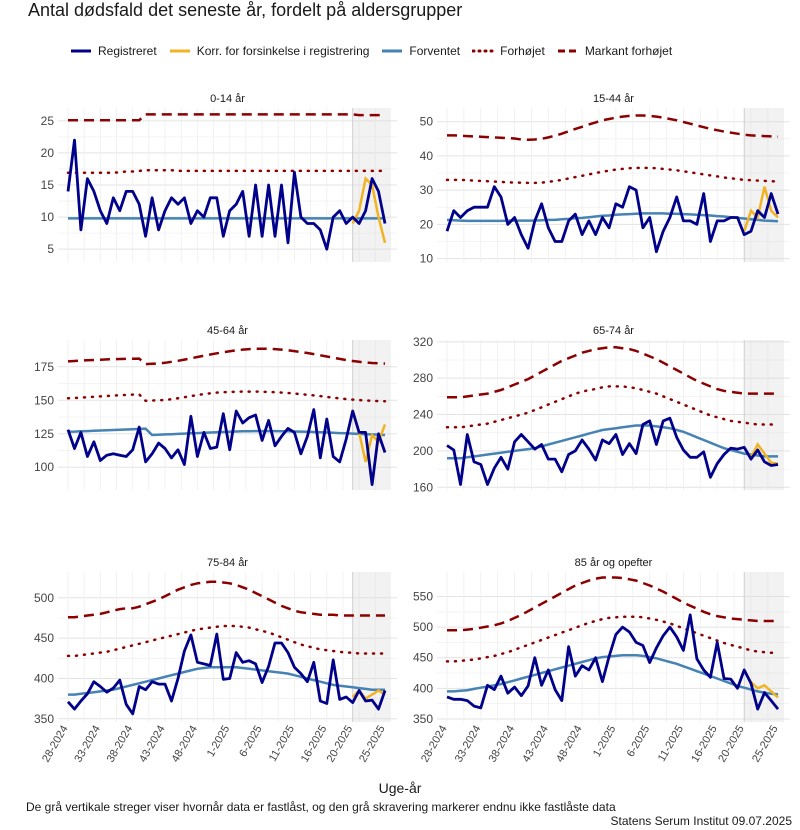 Image resolution: width=800 pixels, height=830 pixels. Describe the element at coordinates (613, 331) in the screenshot. I see `panel-title: 65-74 år` at that location.